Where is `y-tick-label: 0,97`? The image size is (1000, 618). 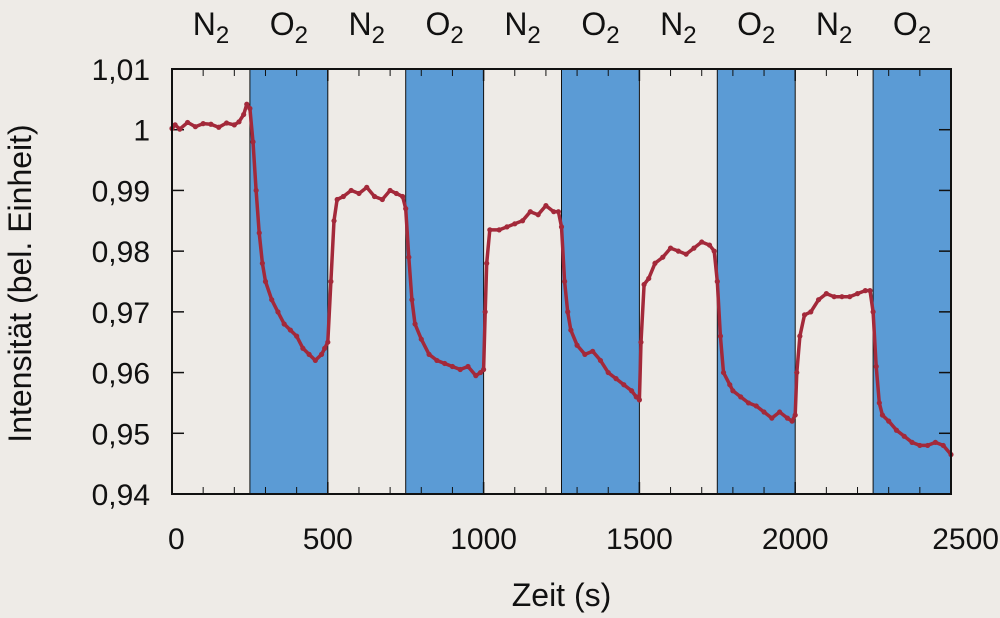 y-tick-label: 0,97 is located at coordinates (121, 313).